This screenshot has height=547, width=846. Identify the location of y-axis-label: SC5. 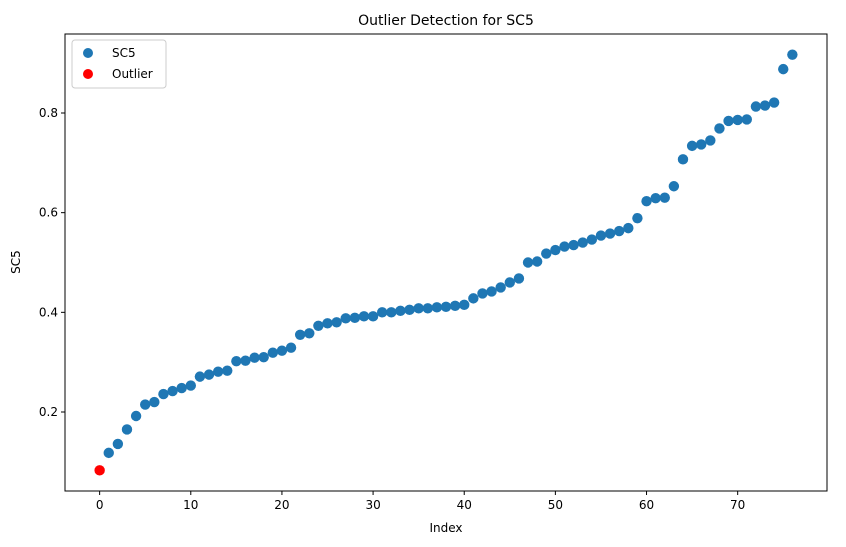
(16, 262).